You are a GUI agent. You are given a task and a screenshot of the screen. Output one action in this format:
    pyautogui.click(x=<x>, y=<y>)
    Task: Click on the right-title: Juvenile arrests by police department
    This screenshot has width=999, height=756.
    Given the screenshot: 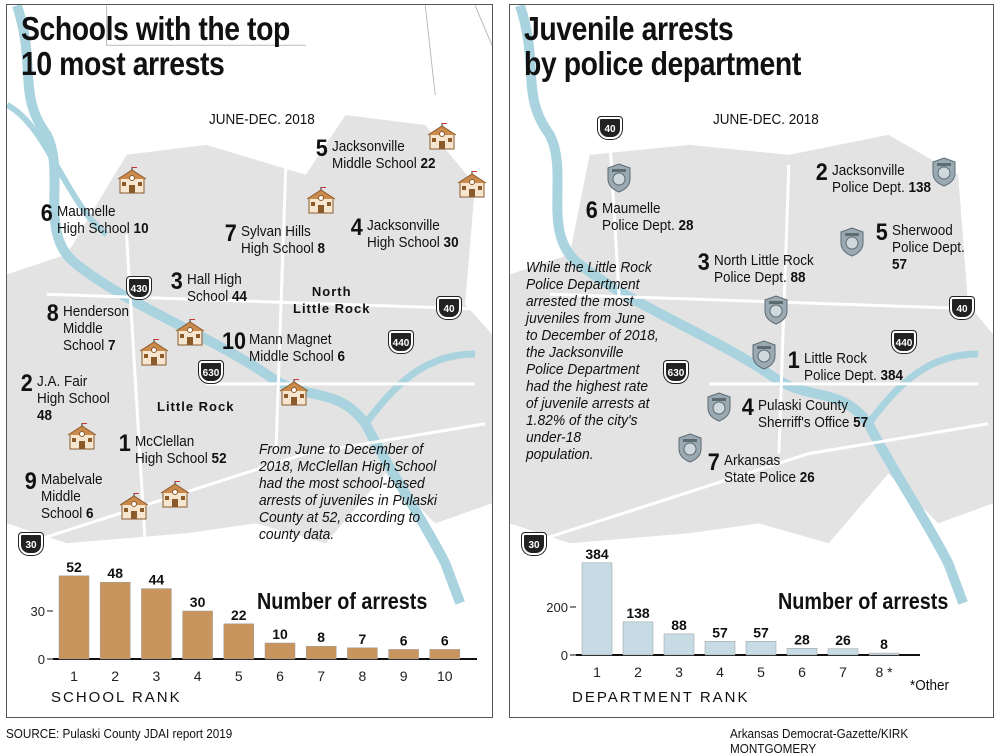 What is the action you would take?
    pyautogui.click(x=662, y=46)
    